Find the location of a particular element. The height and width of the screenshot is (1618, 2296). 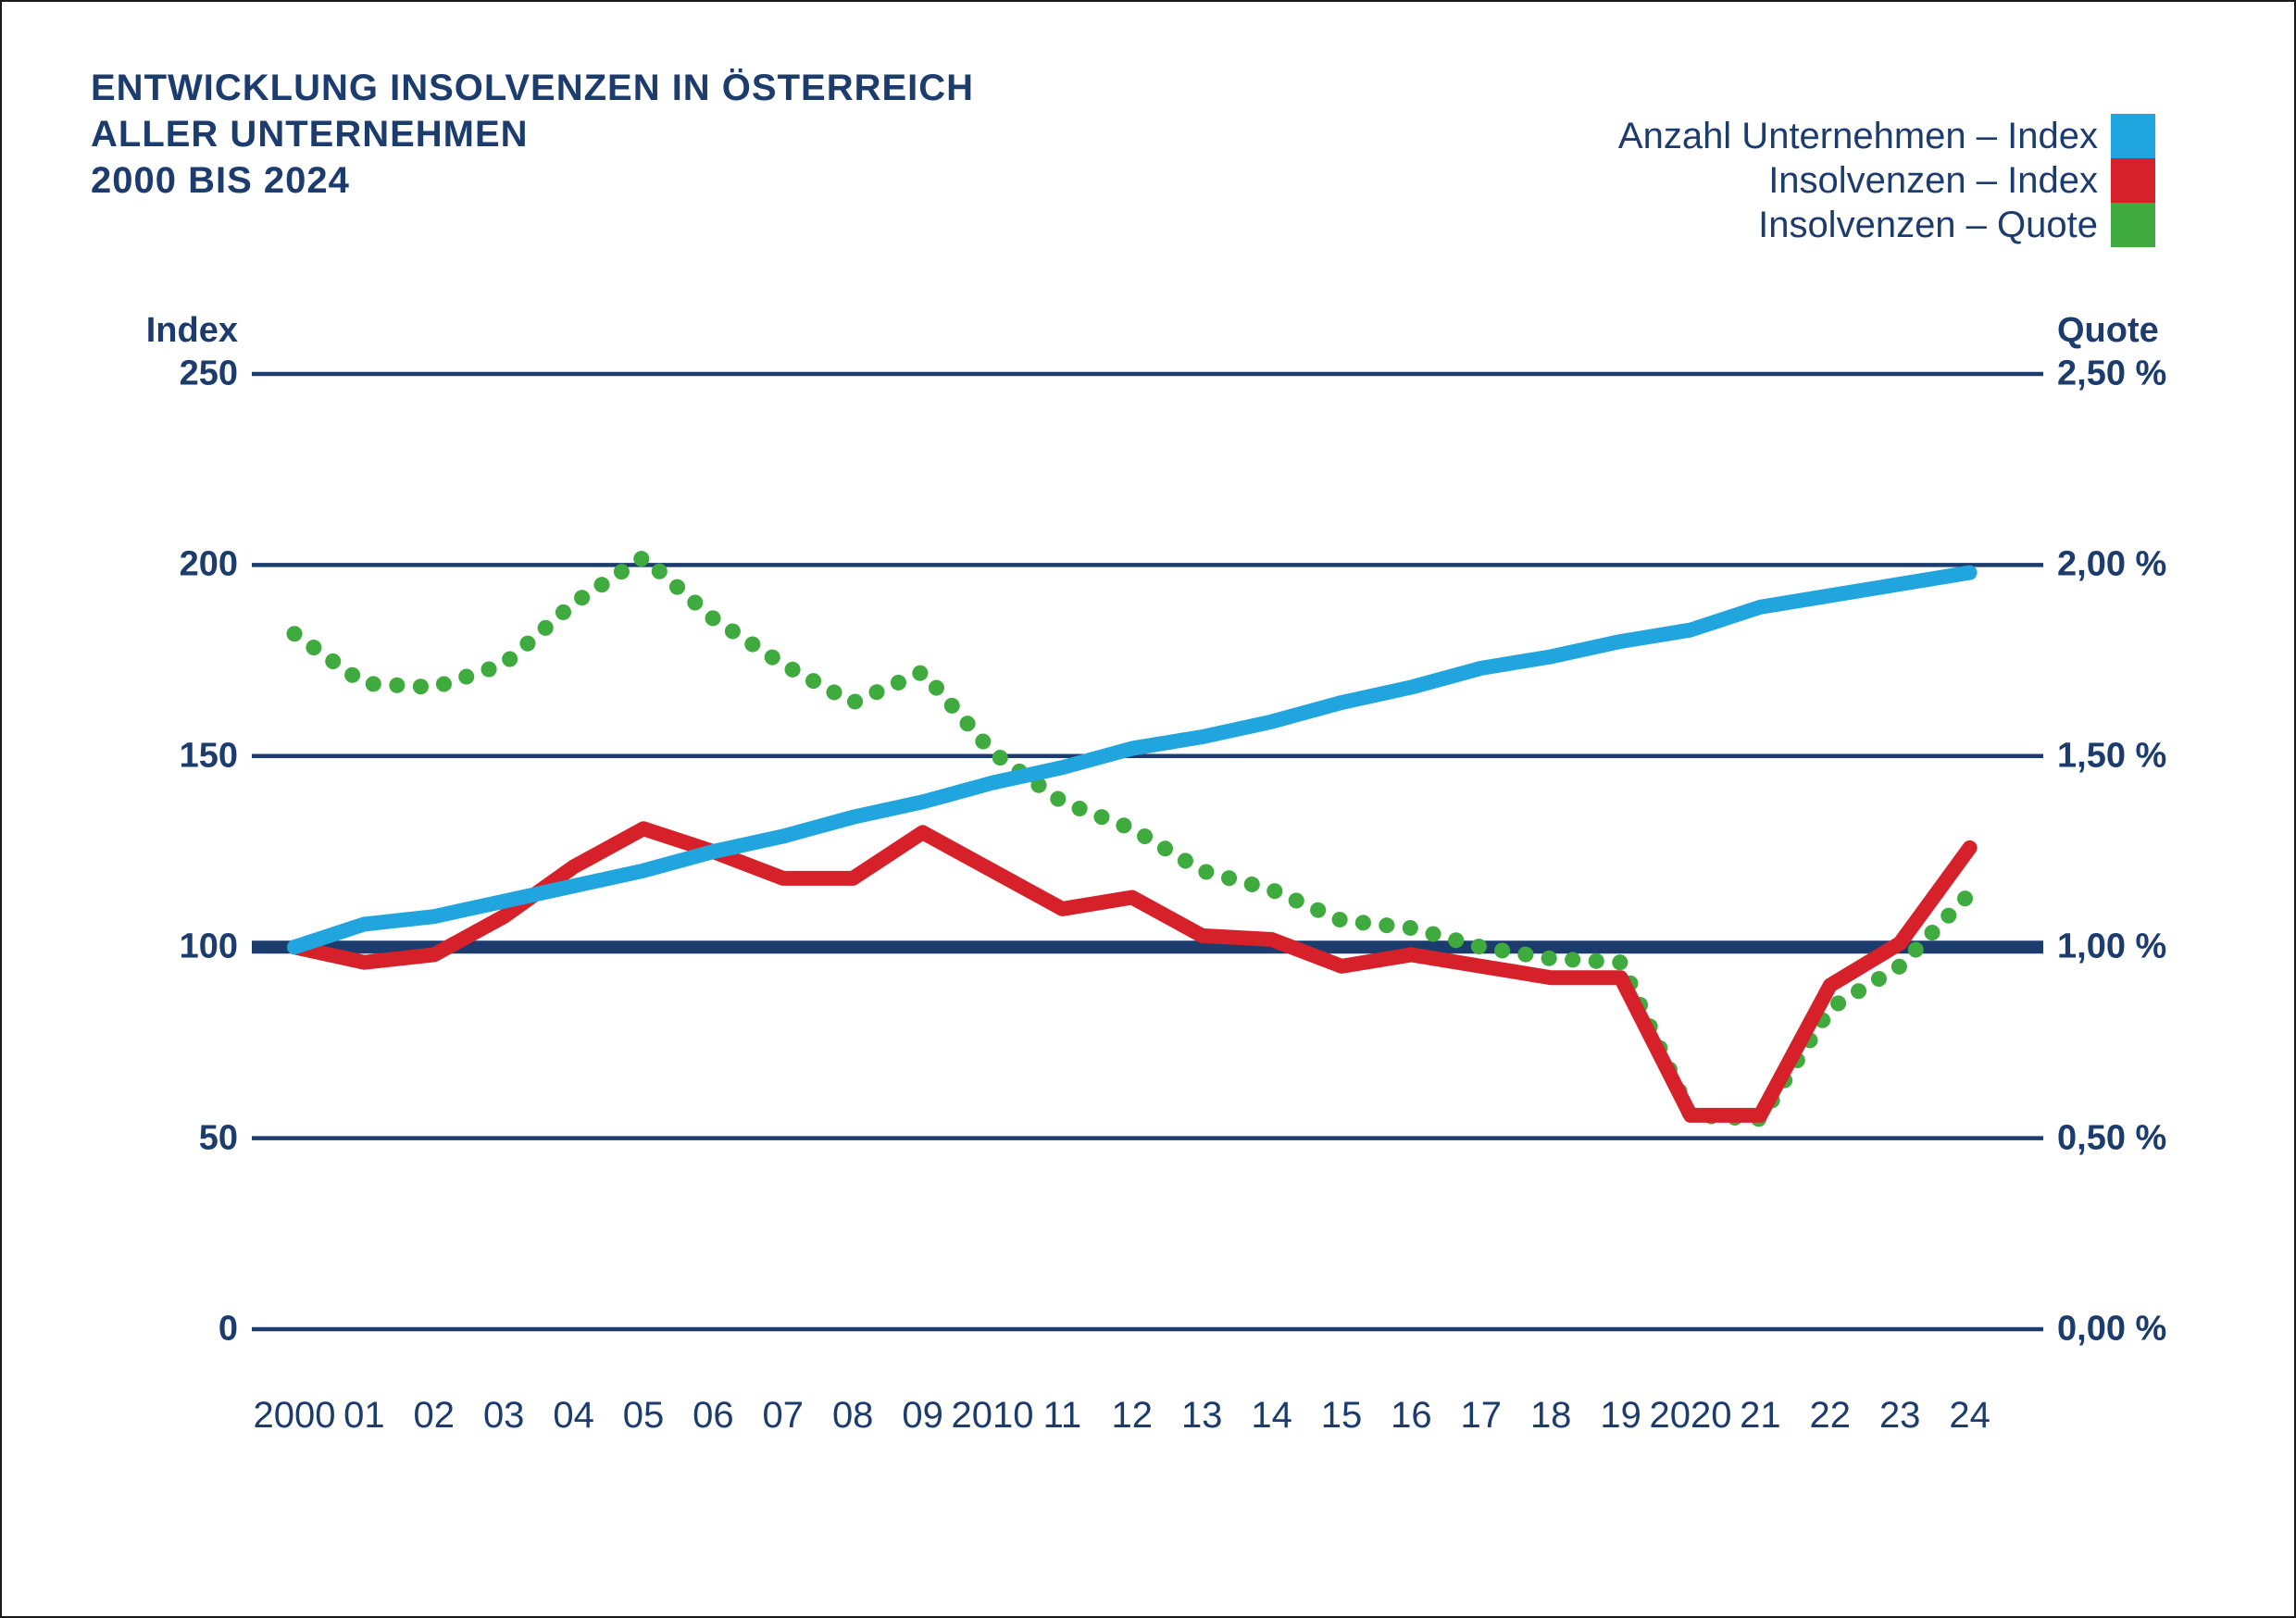

left-tick-150: 150 is located at coordinates (208, 756).